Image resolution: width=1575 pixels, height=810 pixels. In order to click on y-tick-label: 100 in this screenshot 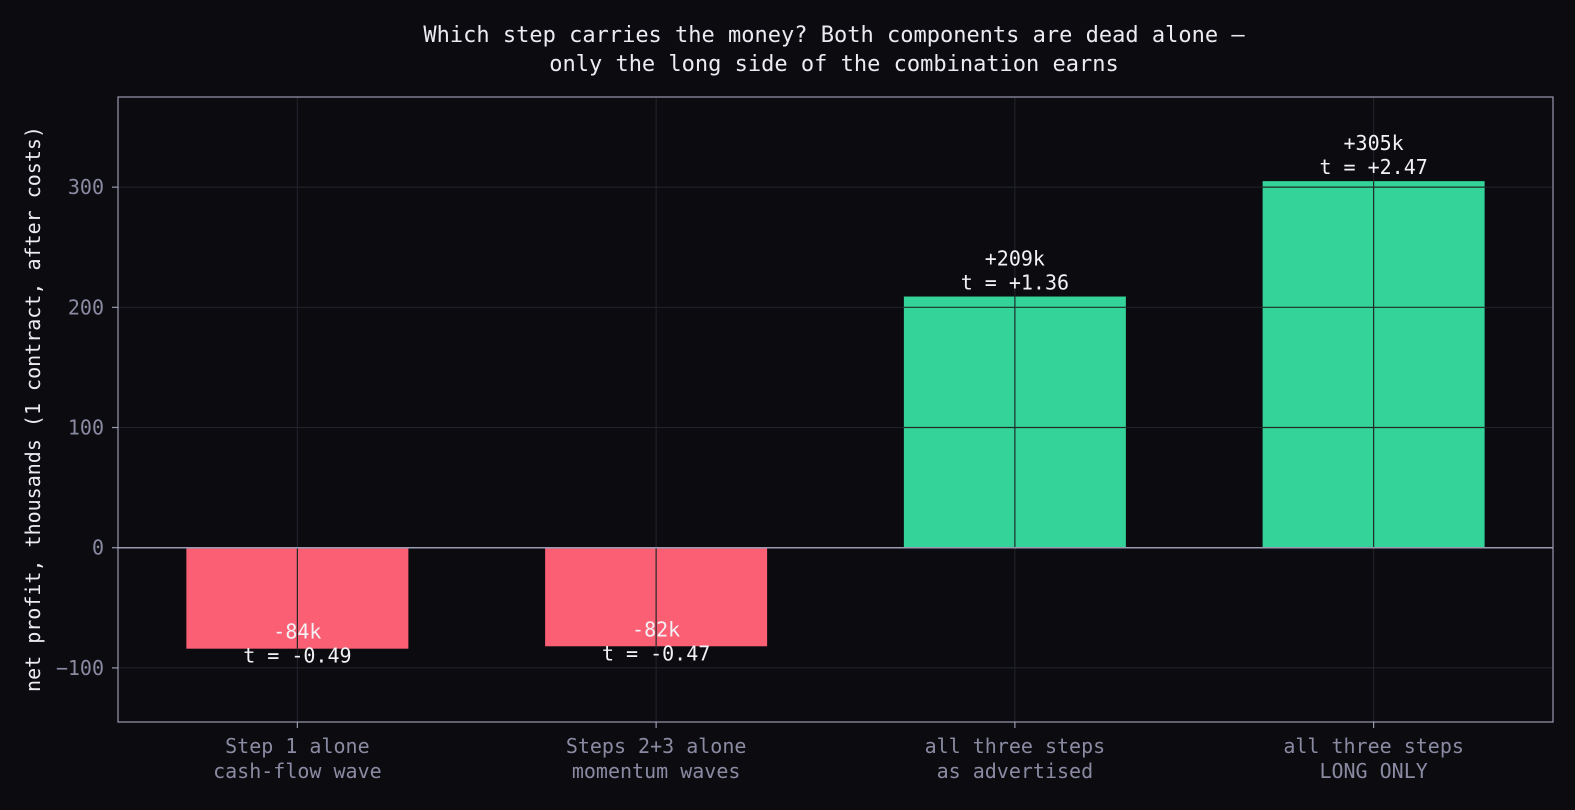, I will do `click(86, 428)`.